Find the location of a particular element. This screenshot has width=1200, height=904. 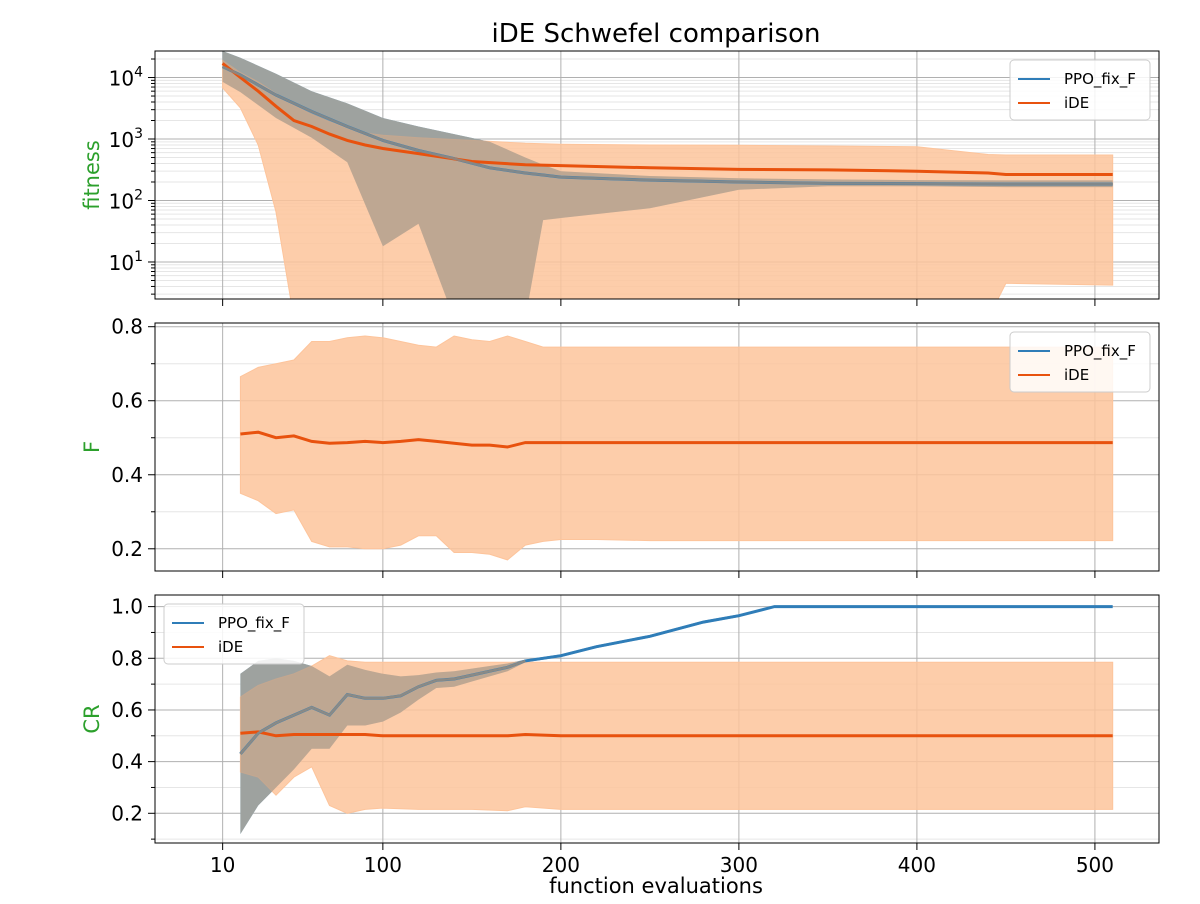

chart-title: iDE Schwefel comparison is located at coordinates (656, 34).